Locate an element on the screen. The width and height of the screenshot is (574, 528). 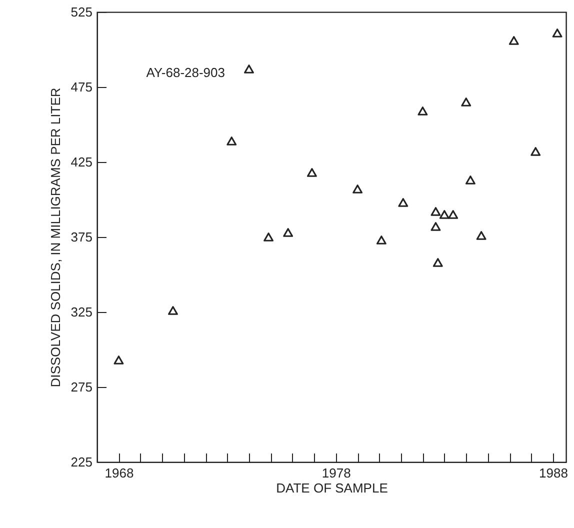
x-axis-title: DATE OF SAMPLE is located at coordinates (332, 488).